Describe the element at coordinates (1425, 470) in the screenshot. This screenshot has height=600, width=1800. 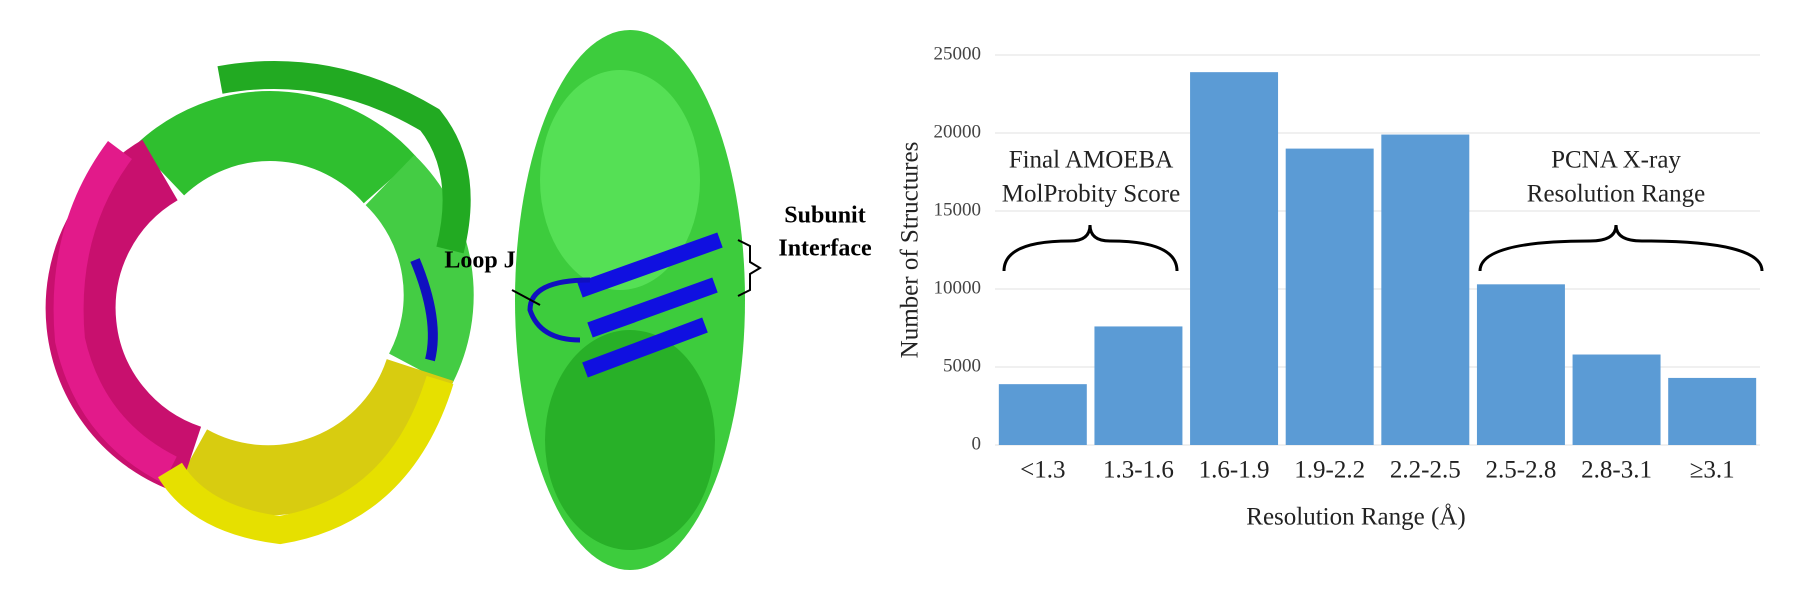
I see `x-tick-label: 2.2-2.5` at that location.